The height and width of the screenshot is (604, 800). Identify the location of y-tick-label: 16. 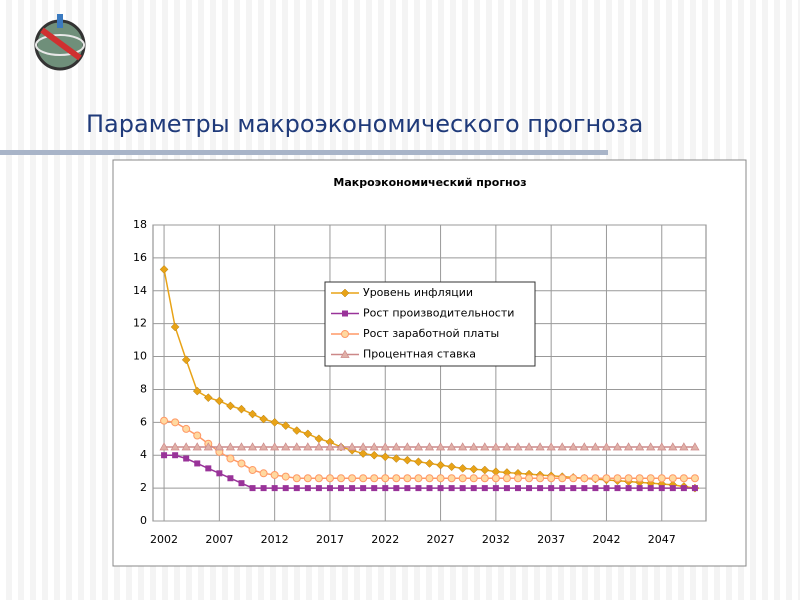
(140, 257).